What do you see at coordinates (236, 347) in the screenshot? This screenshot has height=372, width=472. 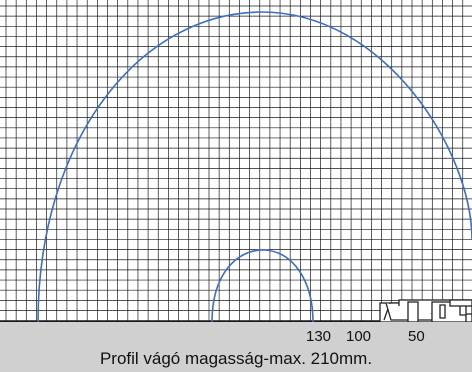 I see `scale-band` at bounding box center [236, 347].